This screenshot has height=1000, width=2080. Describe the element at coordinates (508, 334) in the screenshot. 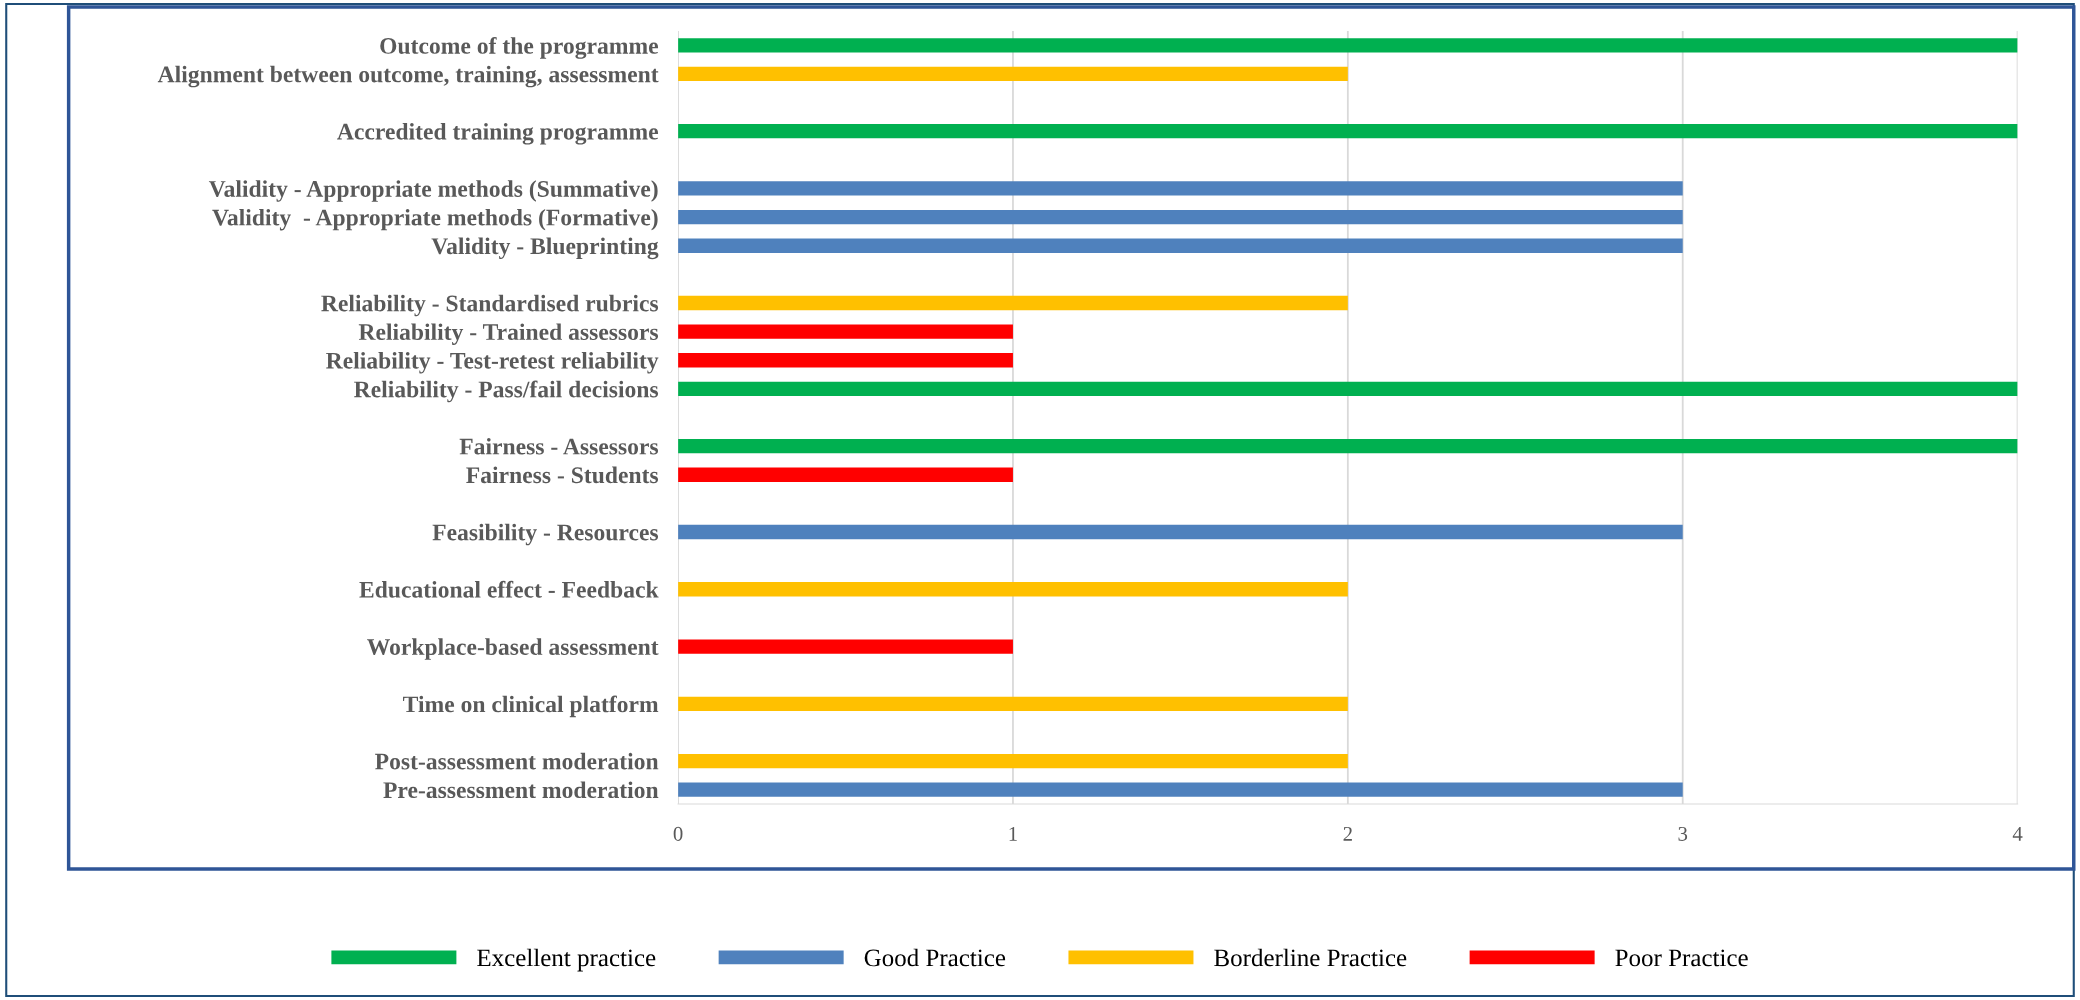

I see `y-tick-label: Reliability - Trained assessors` at that location.